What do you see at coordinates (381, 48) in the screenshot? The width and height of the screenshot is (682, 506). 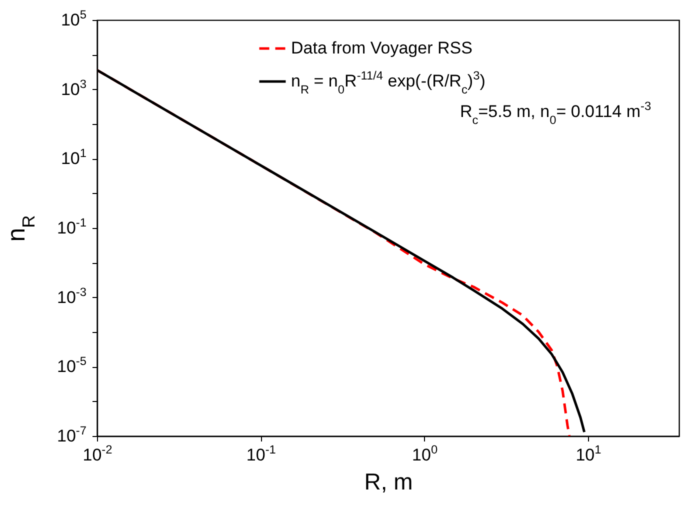 I see `legend-label: Data from Voyager RSS` at bounding box center [381, 48].